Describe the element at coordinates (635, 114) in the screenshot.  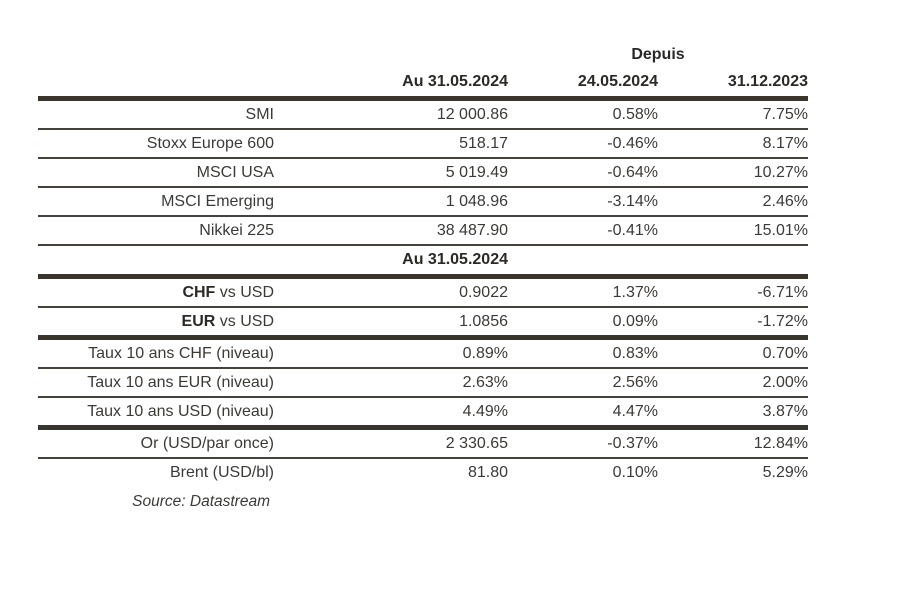
I see `value-cell: 0.58%` at that location.